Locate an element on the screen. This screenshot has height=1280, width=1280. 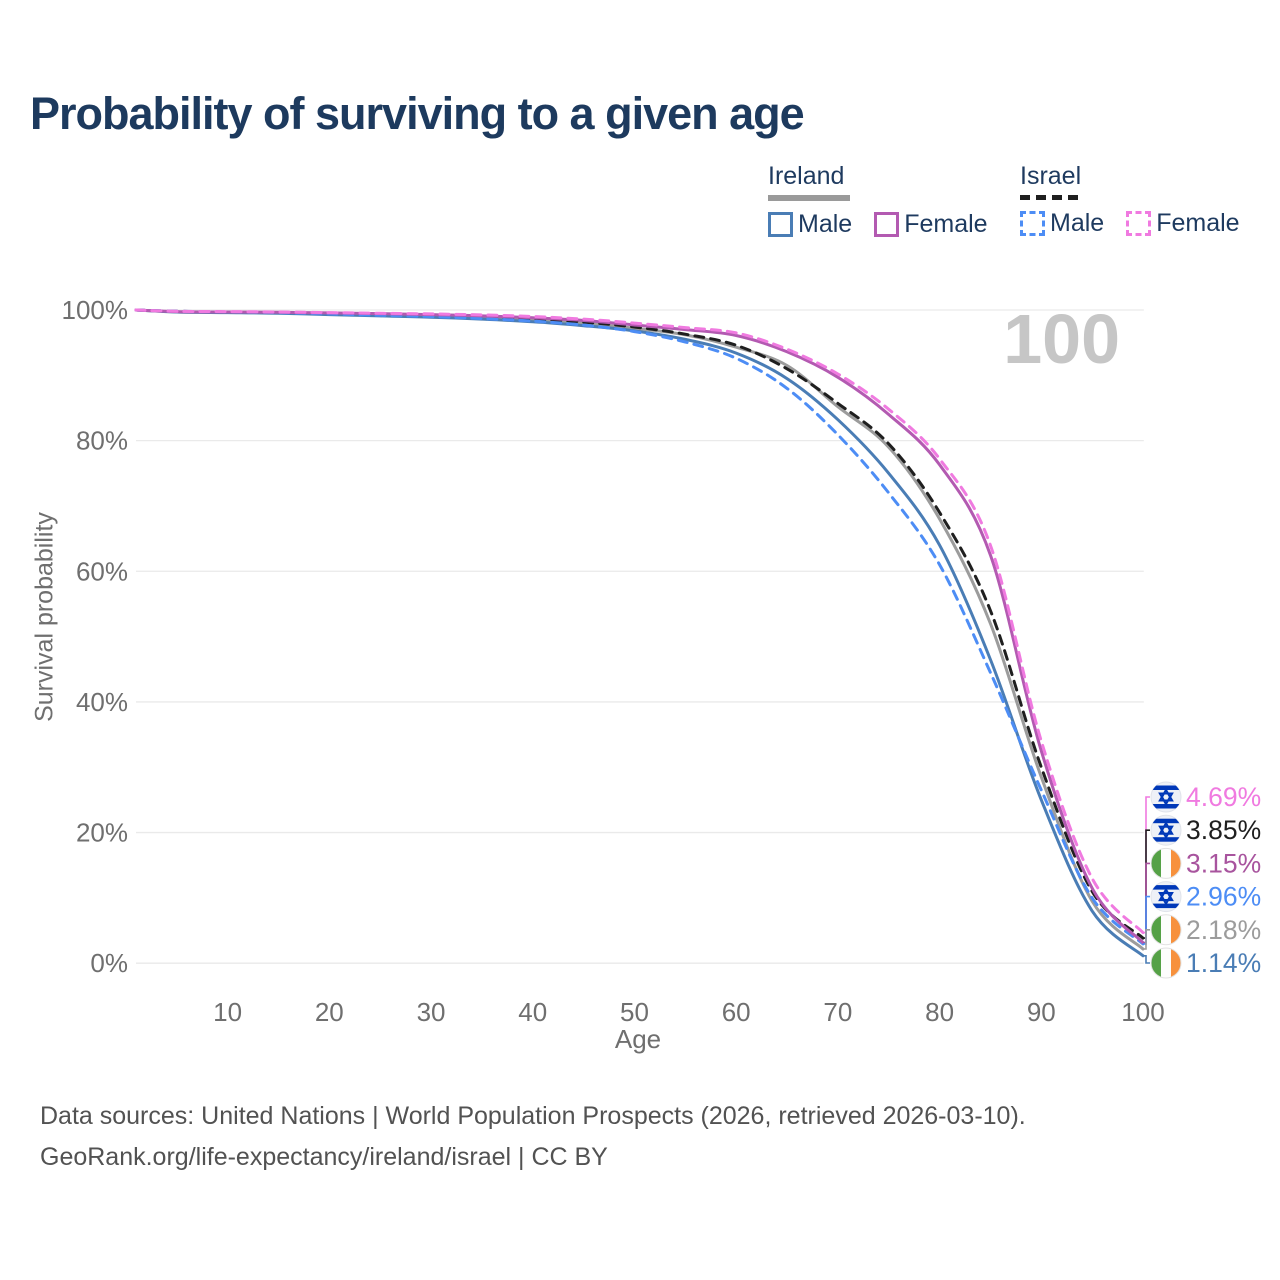
end-value-israel-total: 3.85% is located at coordinates (1223, 830).